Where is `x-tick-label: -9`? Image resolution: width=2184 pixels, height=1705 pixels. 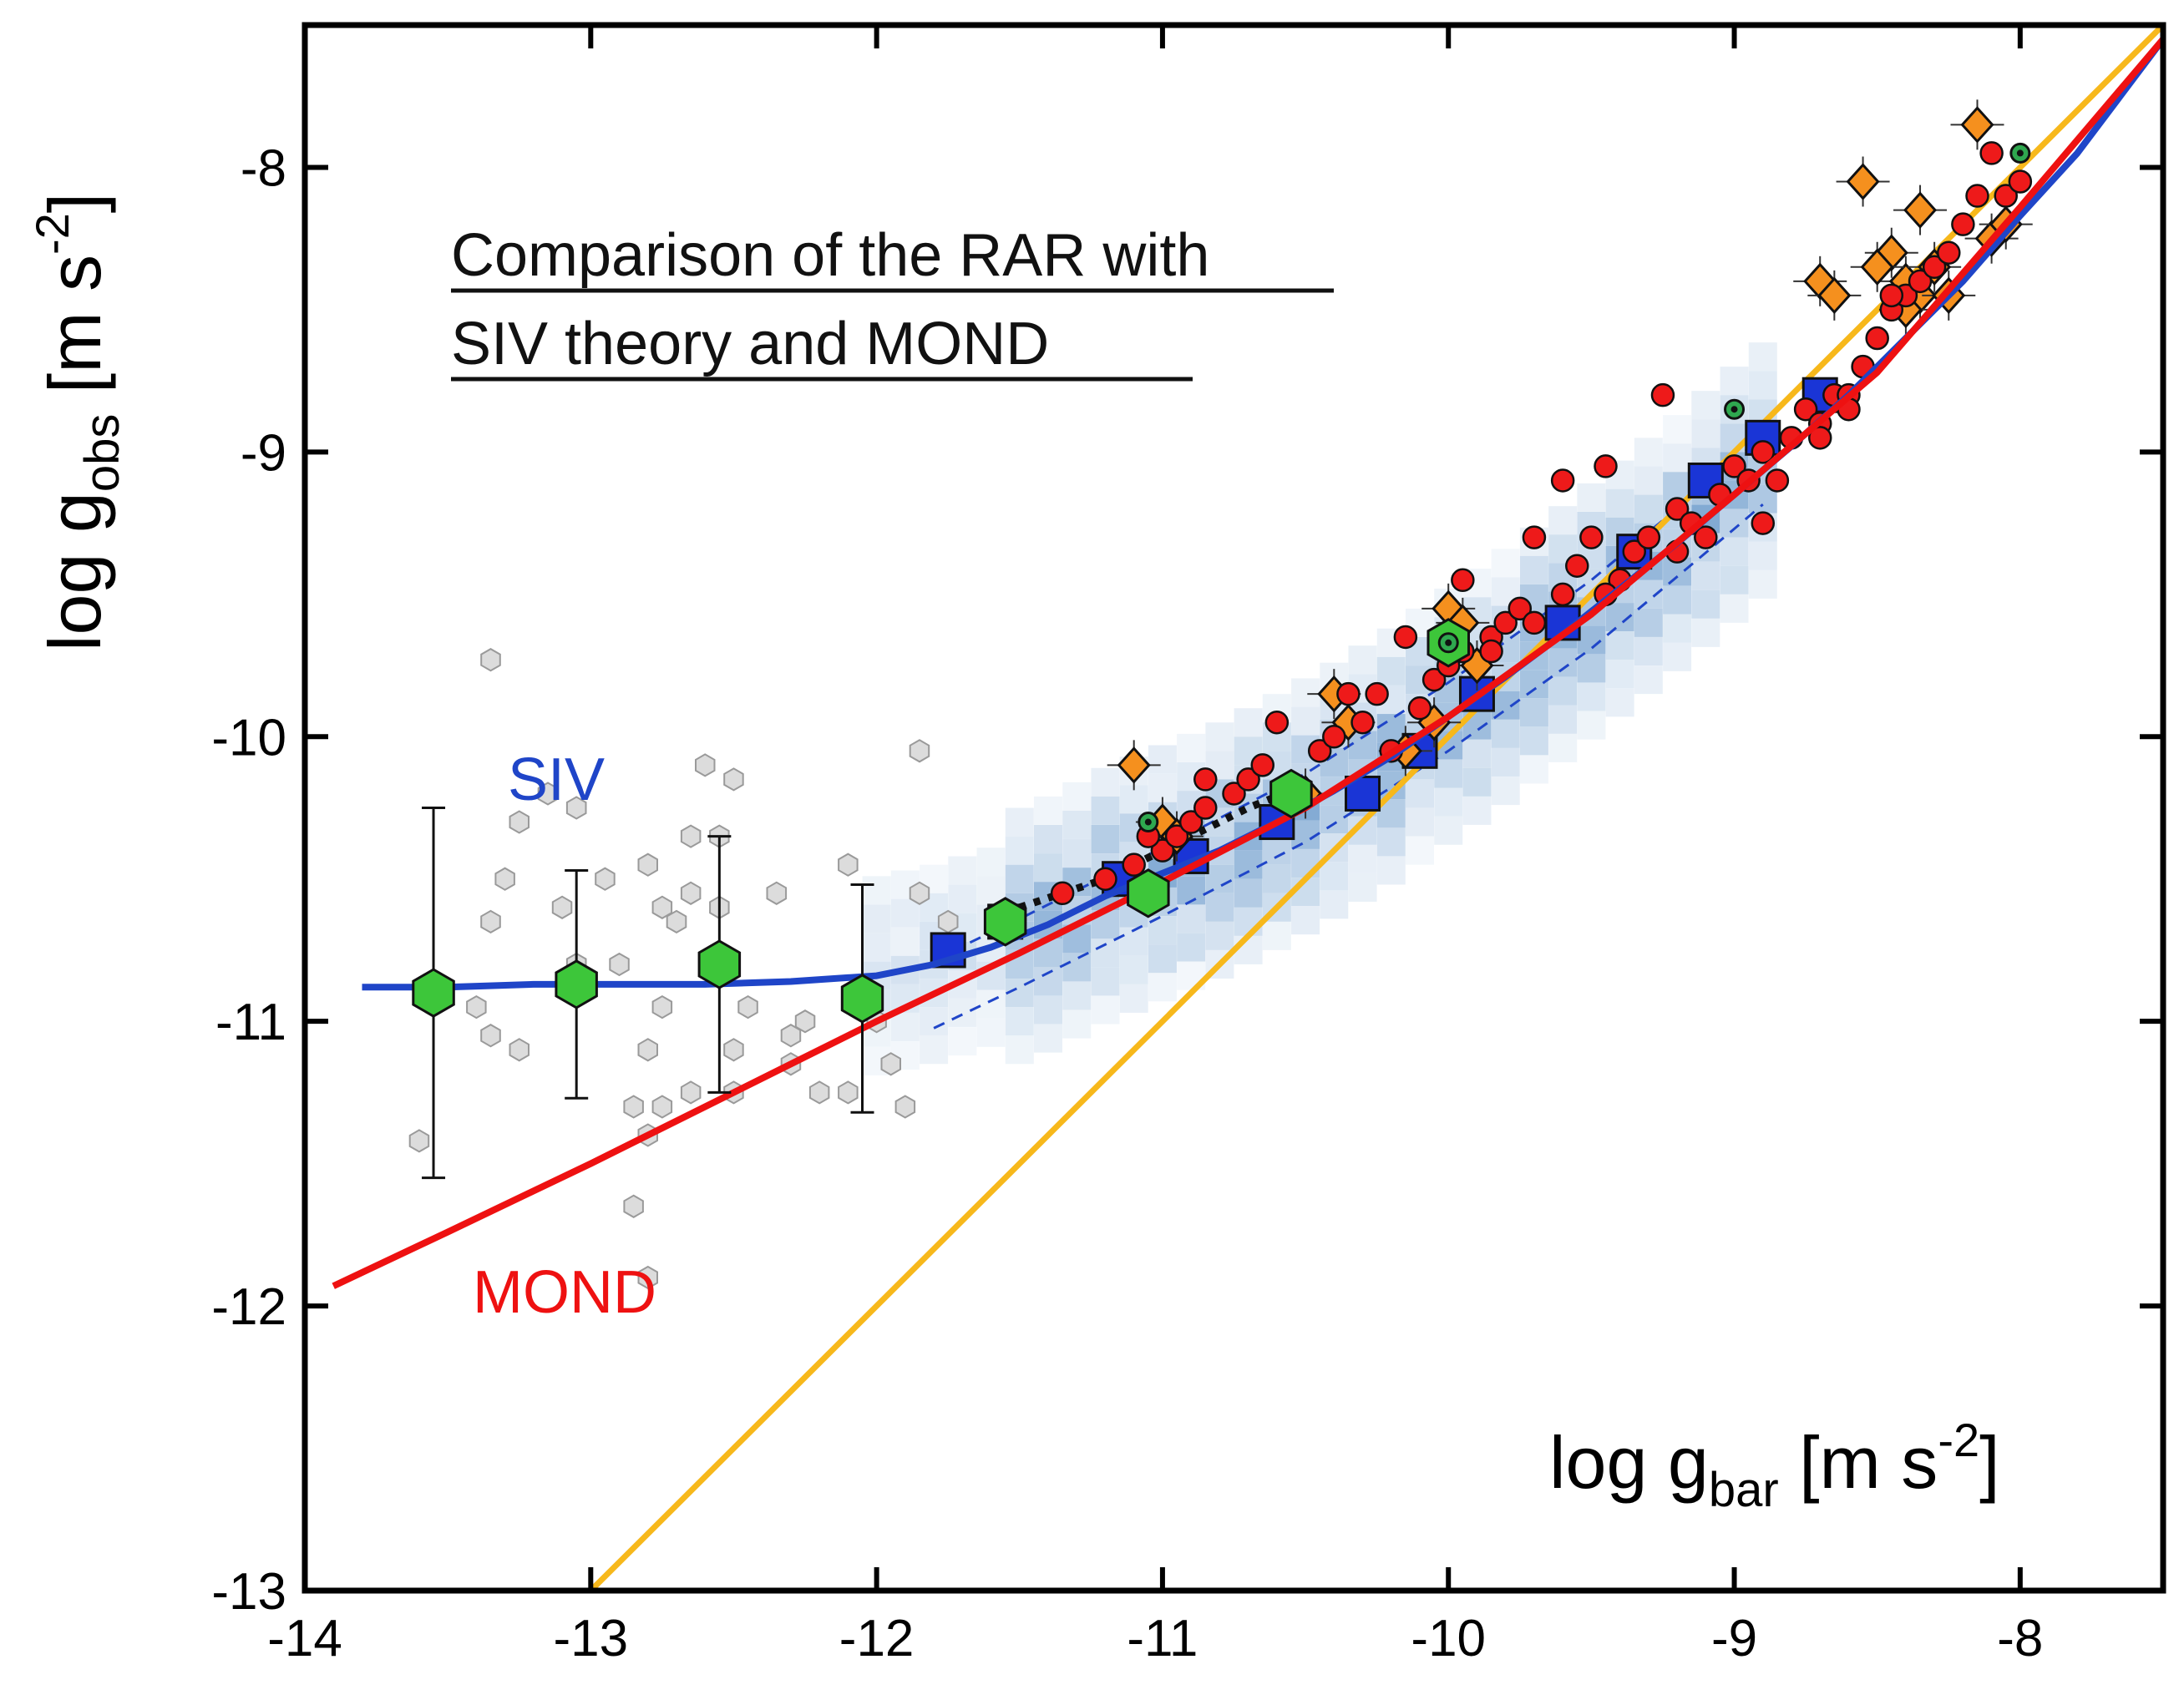
x-tick-label: -9 is located at coordinates (1734, 1638).